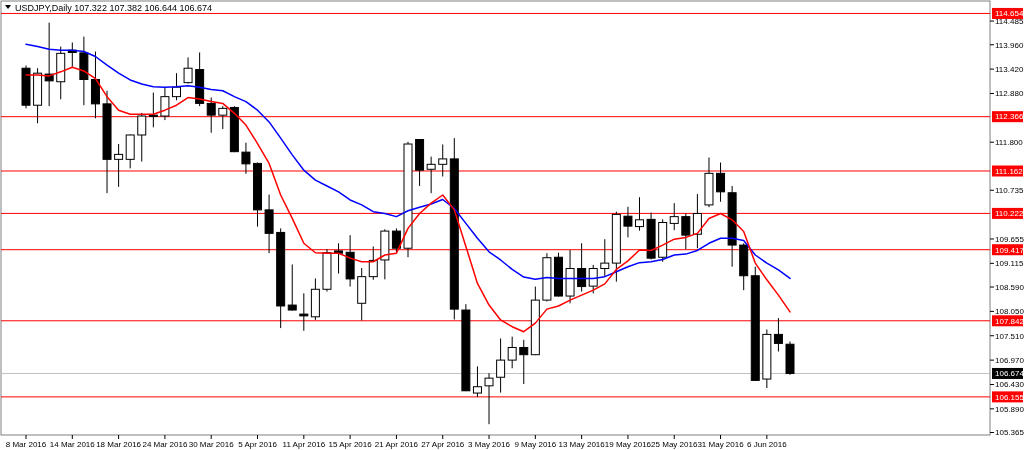  Describe the element at coordinates (1009, 69) in the screenshot. I see `y-tick-label: 113.420` at that location.